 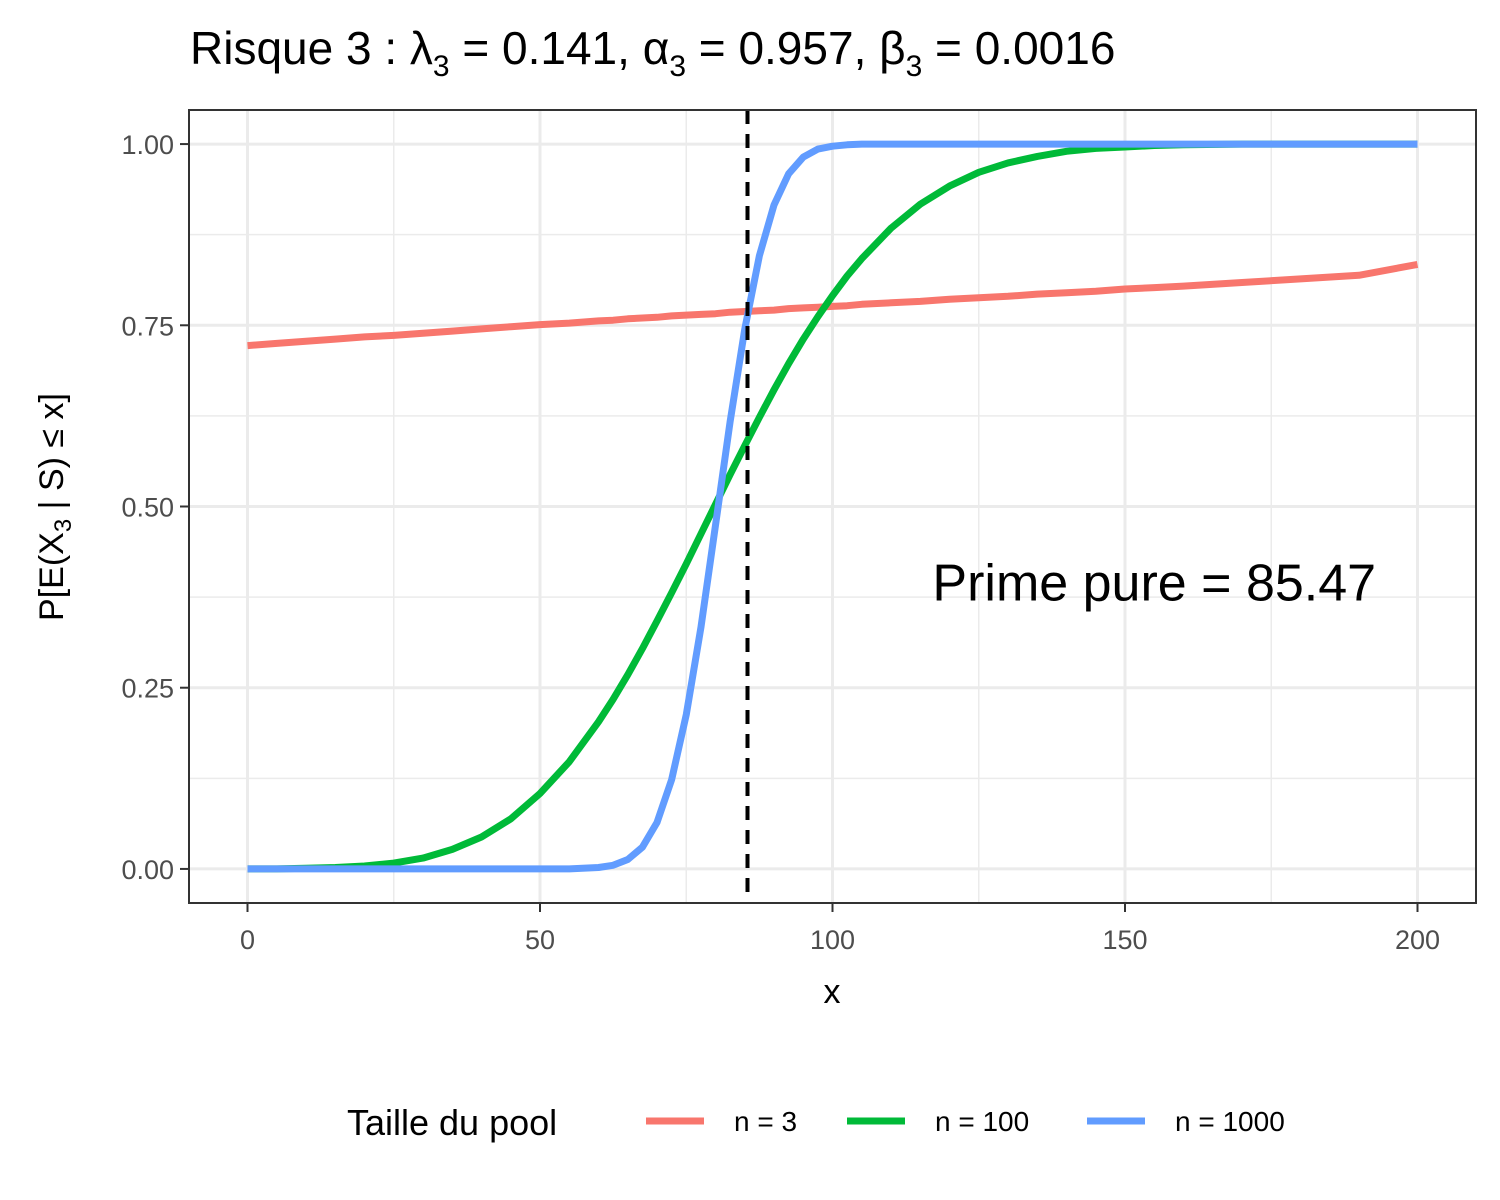 I want to click on lambda-symbol: λ, so click(x=421, y=48).